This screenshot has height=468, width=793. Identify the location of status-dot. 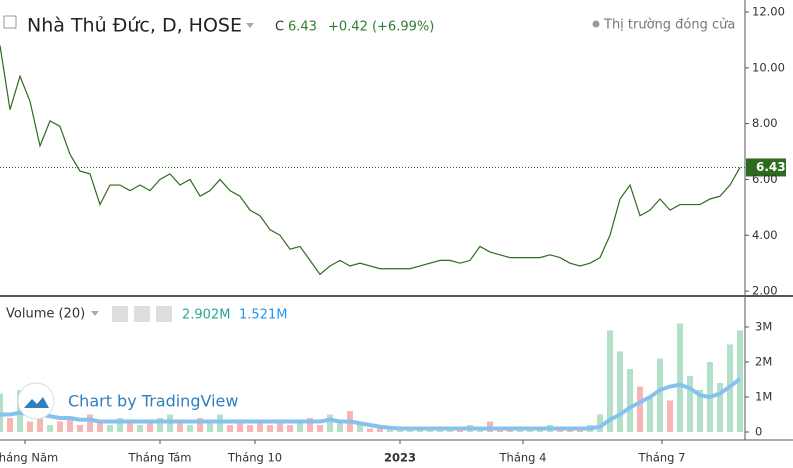
(596, 24).